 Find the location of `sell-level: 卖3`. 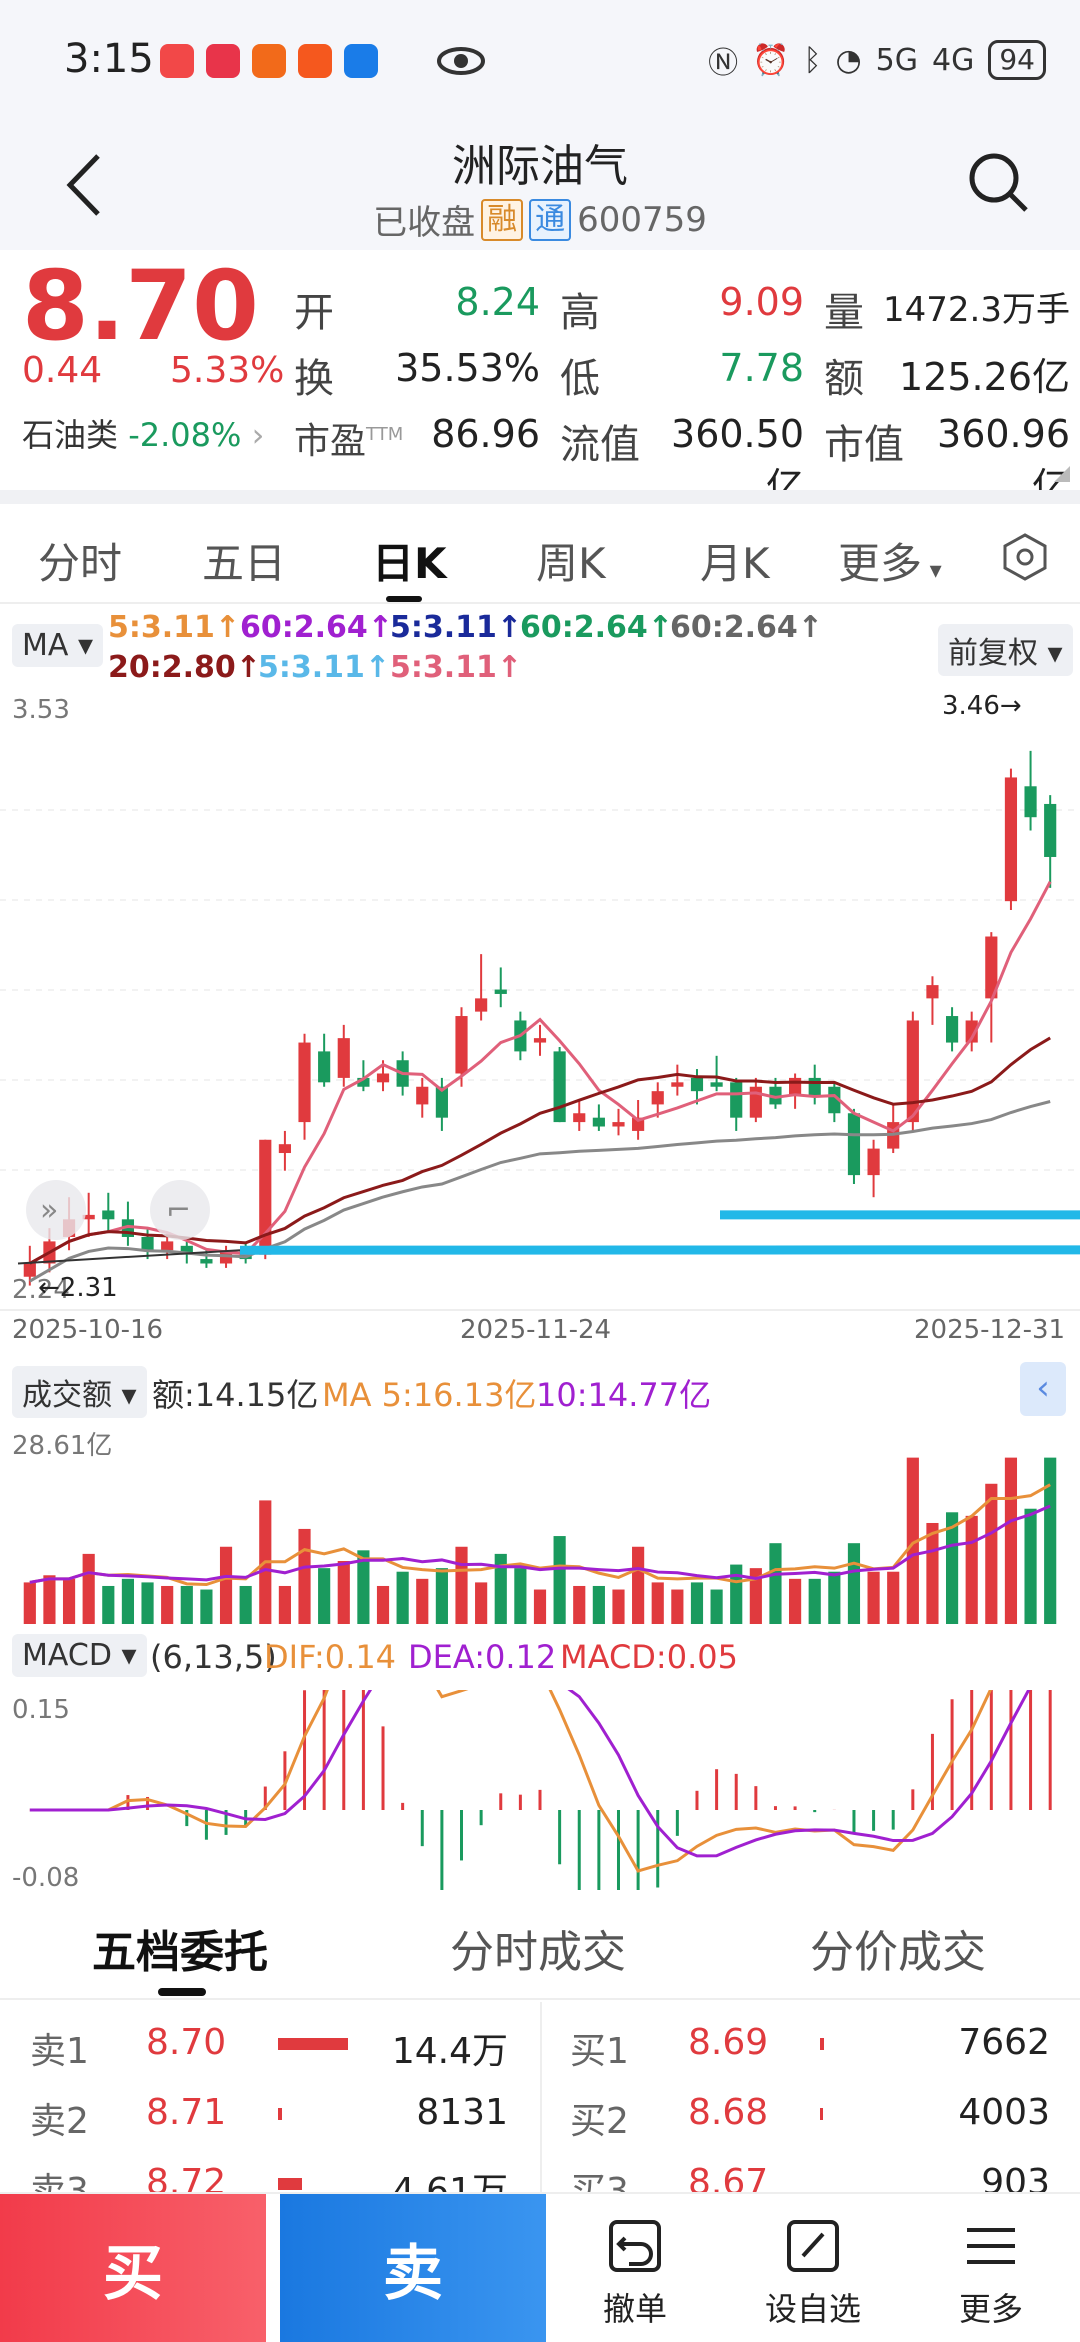

sell-level: 卖3 is located at coordinates (59, 2177).